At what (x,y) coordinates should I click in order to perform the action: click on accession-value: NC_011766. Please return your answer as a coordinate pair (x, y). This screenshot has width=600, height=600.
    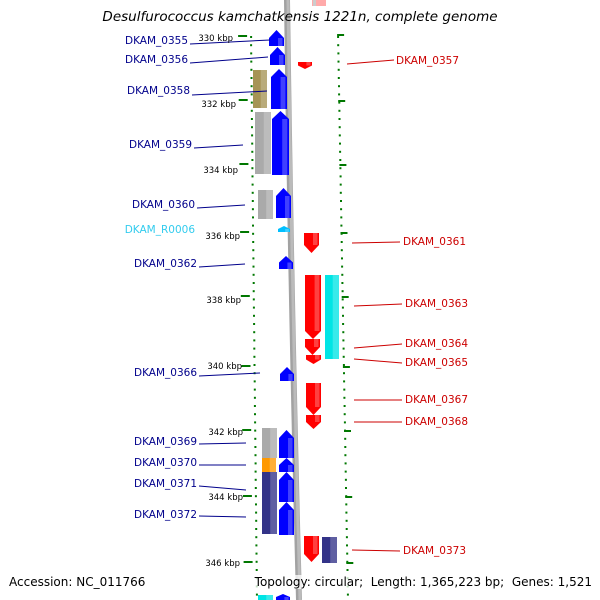
    Looking at the image, I should click on (111, 582).